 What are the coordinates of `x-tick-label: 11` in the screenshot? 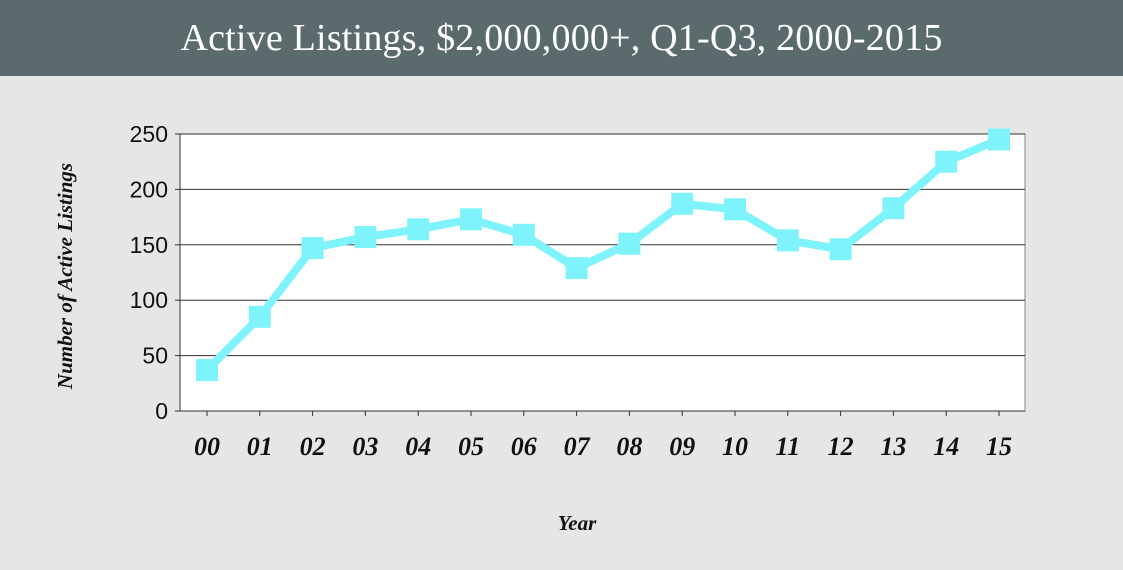 It's located at (788, 446).